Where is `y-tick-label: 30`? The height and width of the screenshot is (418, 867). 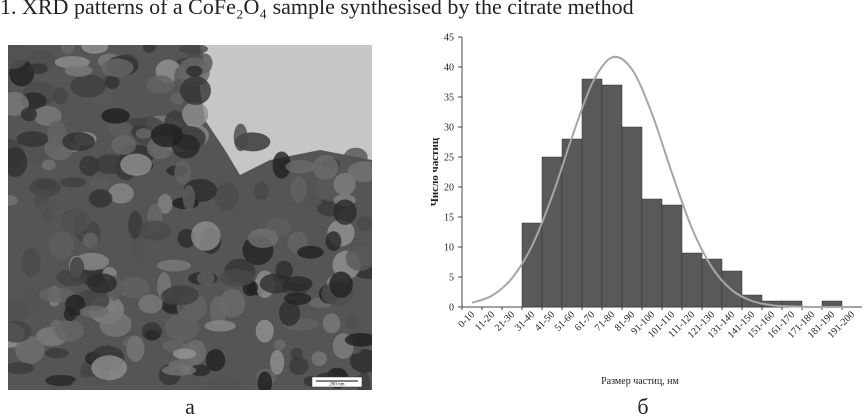 y-tick-label: 30 is located at coordinates (449, 128).